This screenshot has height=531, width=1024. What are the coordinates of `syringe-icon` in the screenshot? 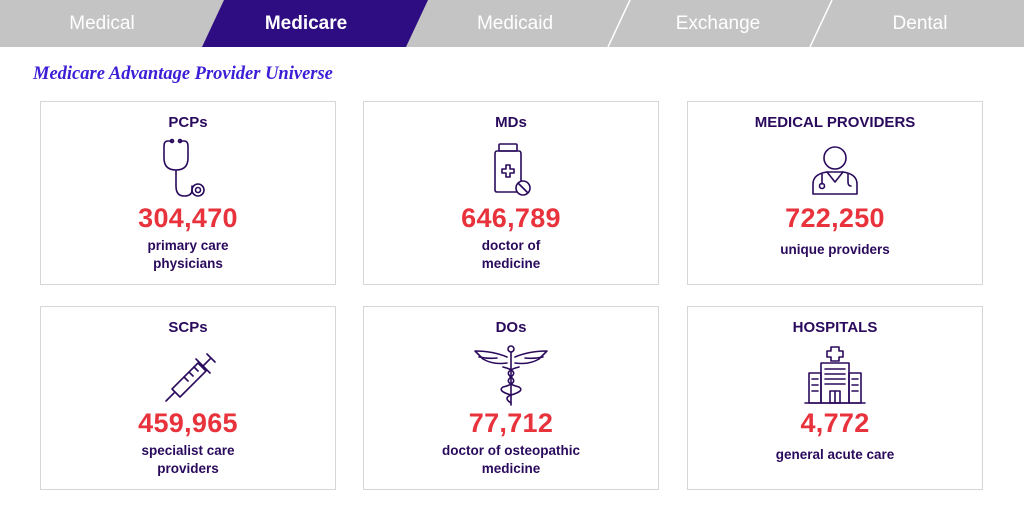 It's located at (190, 377).